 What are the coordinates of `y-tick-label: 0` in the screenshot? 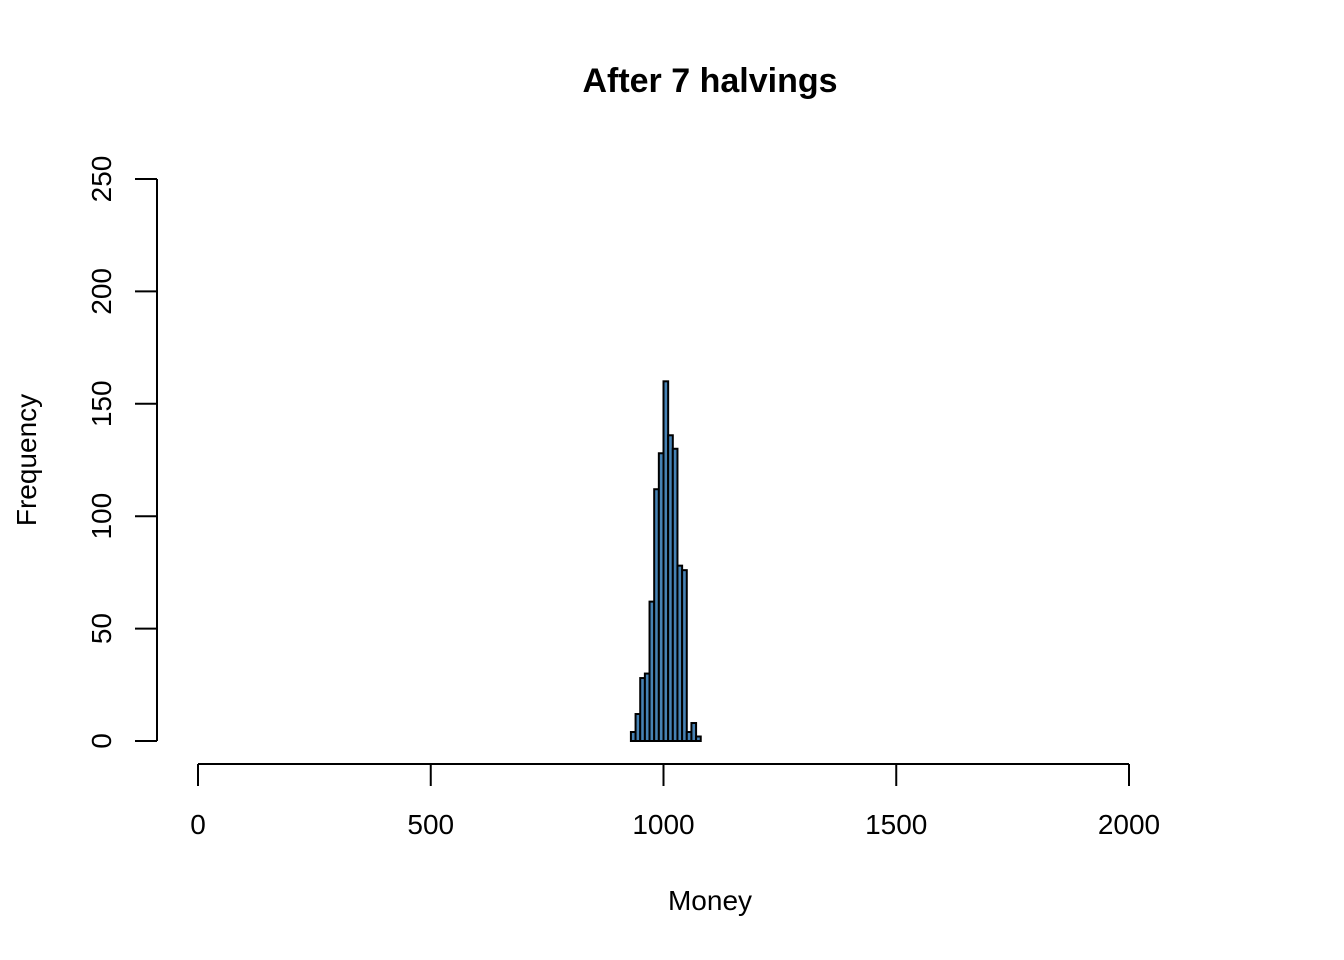 It's located at (101, 741).